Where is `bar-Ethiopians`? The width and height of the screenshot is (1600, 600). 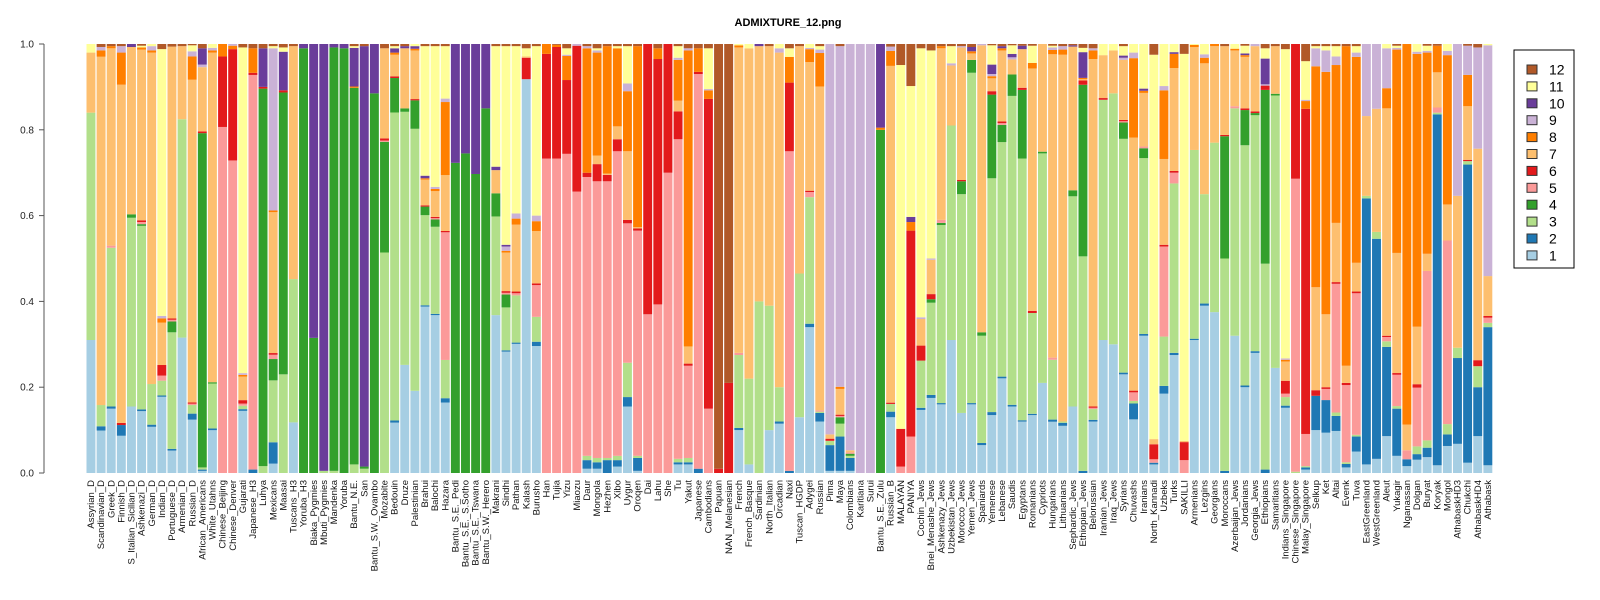
bar-Ethiopians is located at coordinates (1265, 258).